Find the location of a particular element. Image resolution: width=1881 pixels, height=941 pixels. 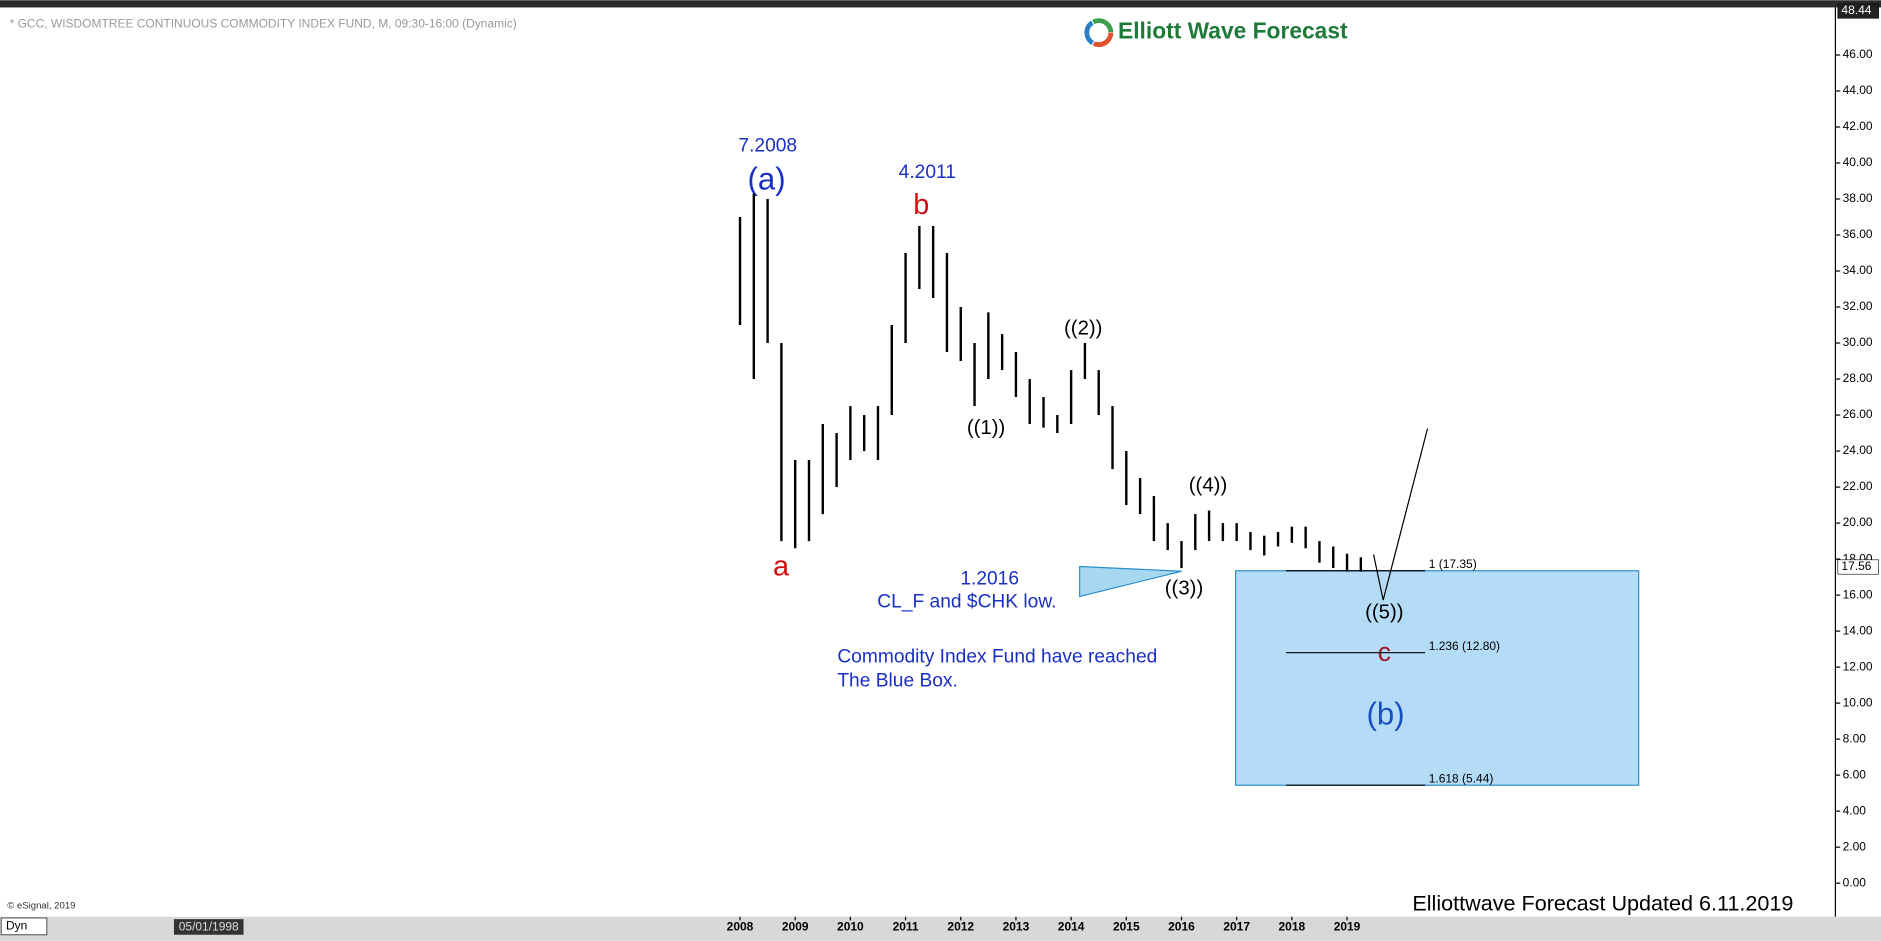

logo: Elliott Wave Forecast is located at coordinates (1216, 33).